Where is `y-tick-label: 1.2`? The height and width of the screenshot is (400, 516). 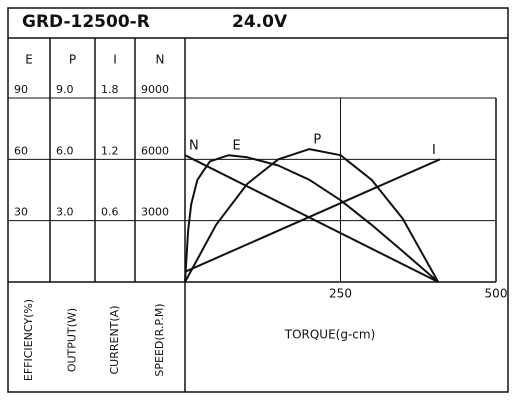
y-tick-label: 1.2 is located at coordinates (110, 150).